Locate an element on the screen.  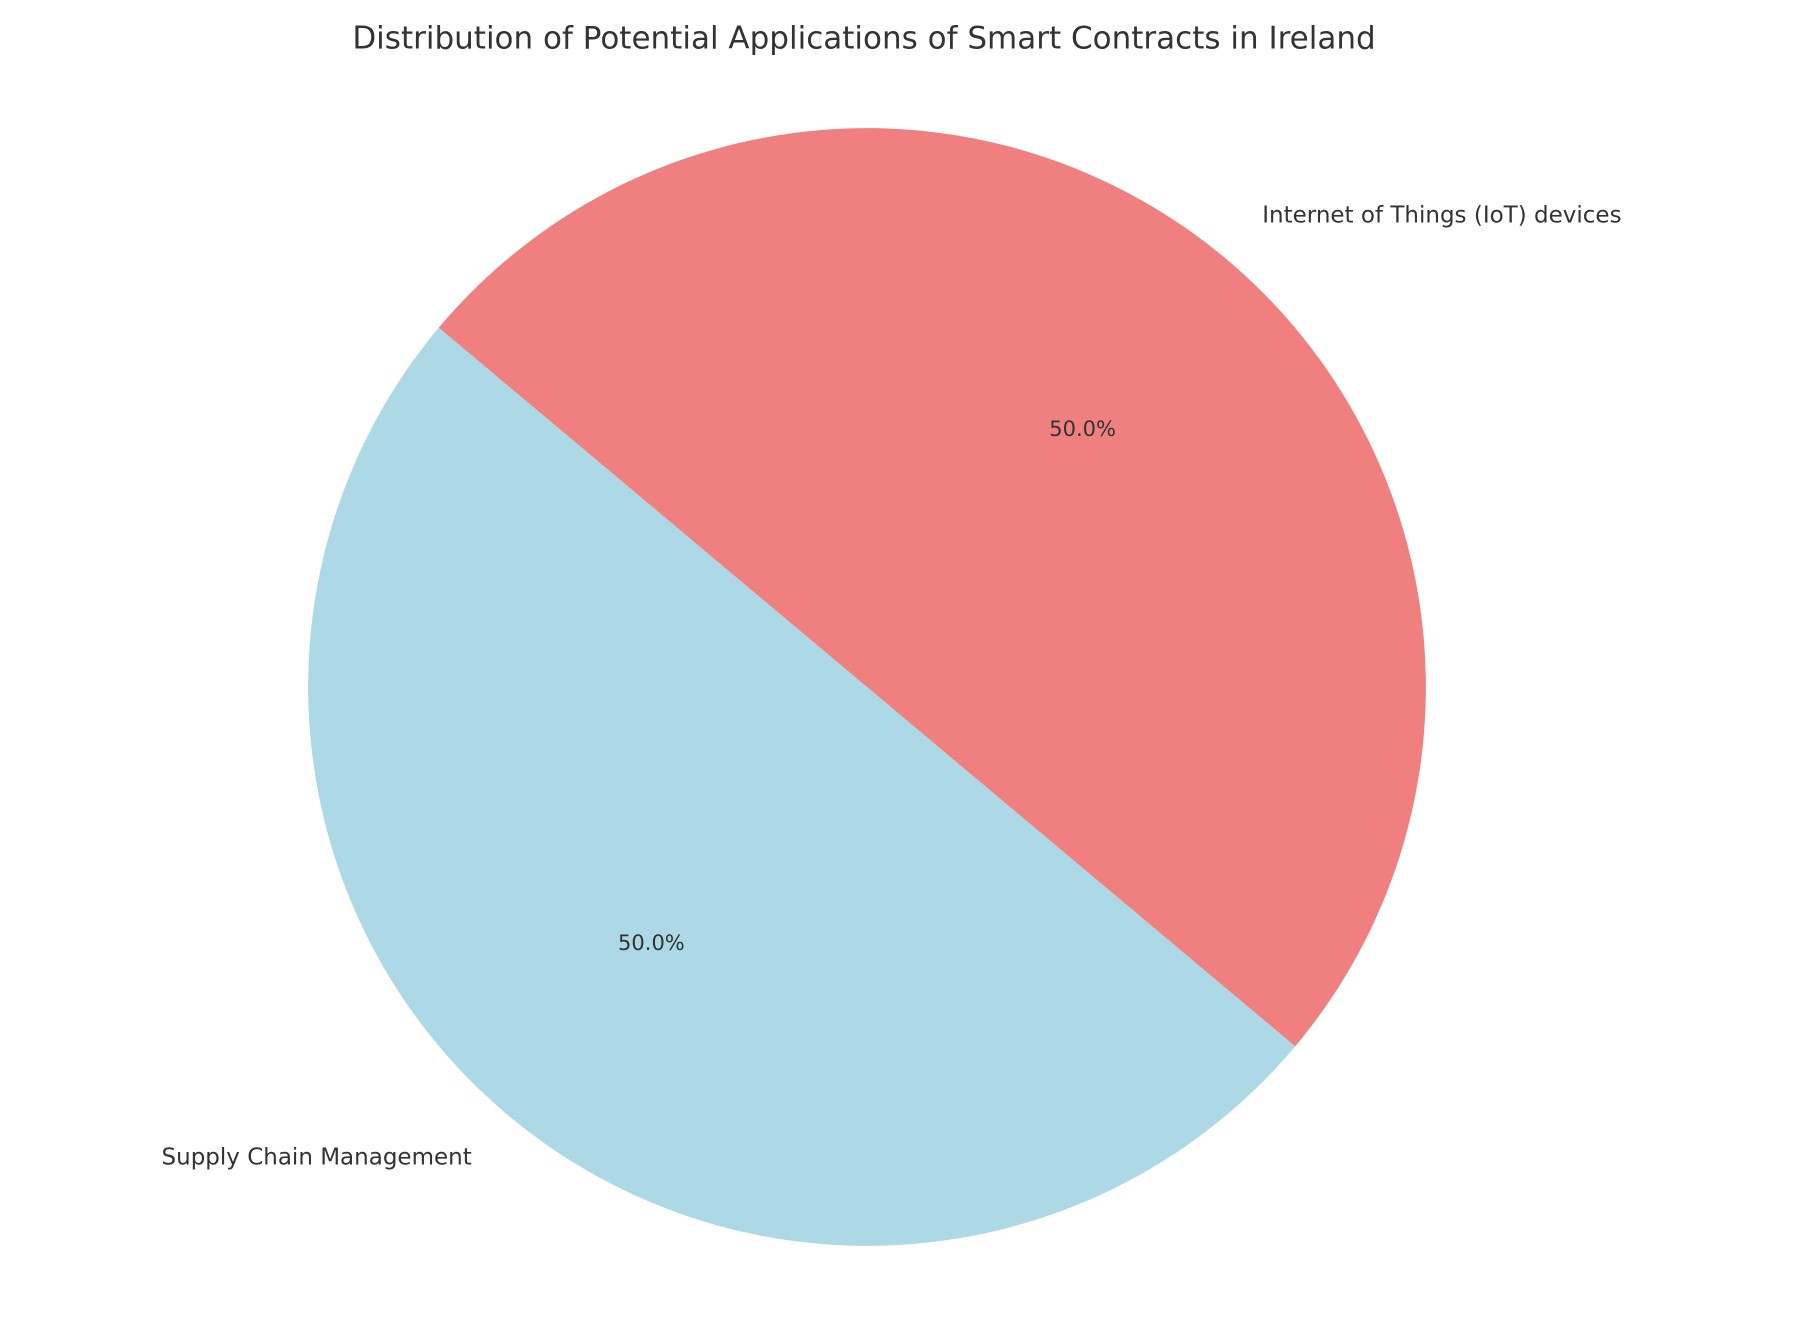
slice-label: Internet of Things (IoT) devices is located at coordinates (1441, 215).